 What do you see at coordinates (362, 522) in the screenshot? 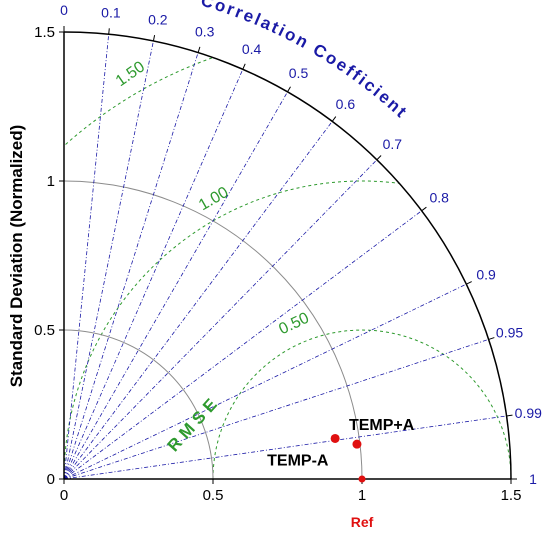
I see `ref-label: Ref` at bounding box center [362, 522].